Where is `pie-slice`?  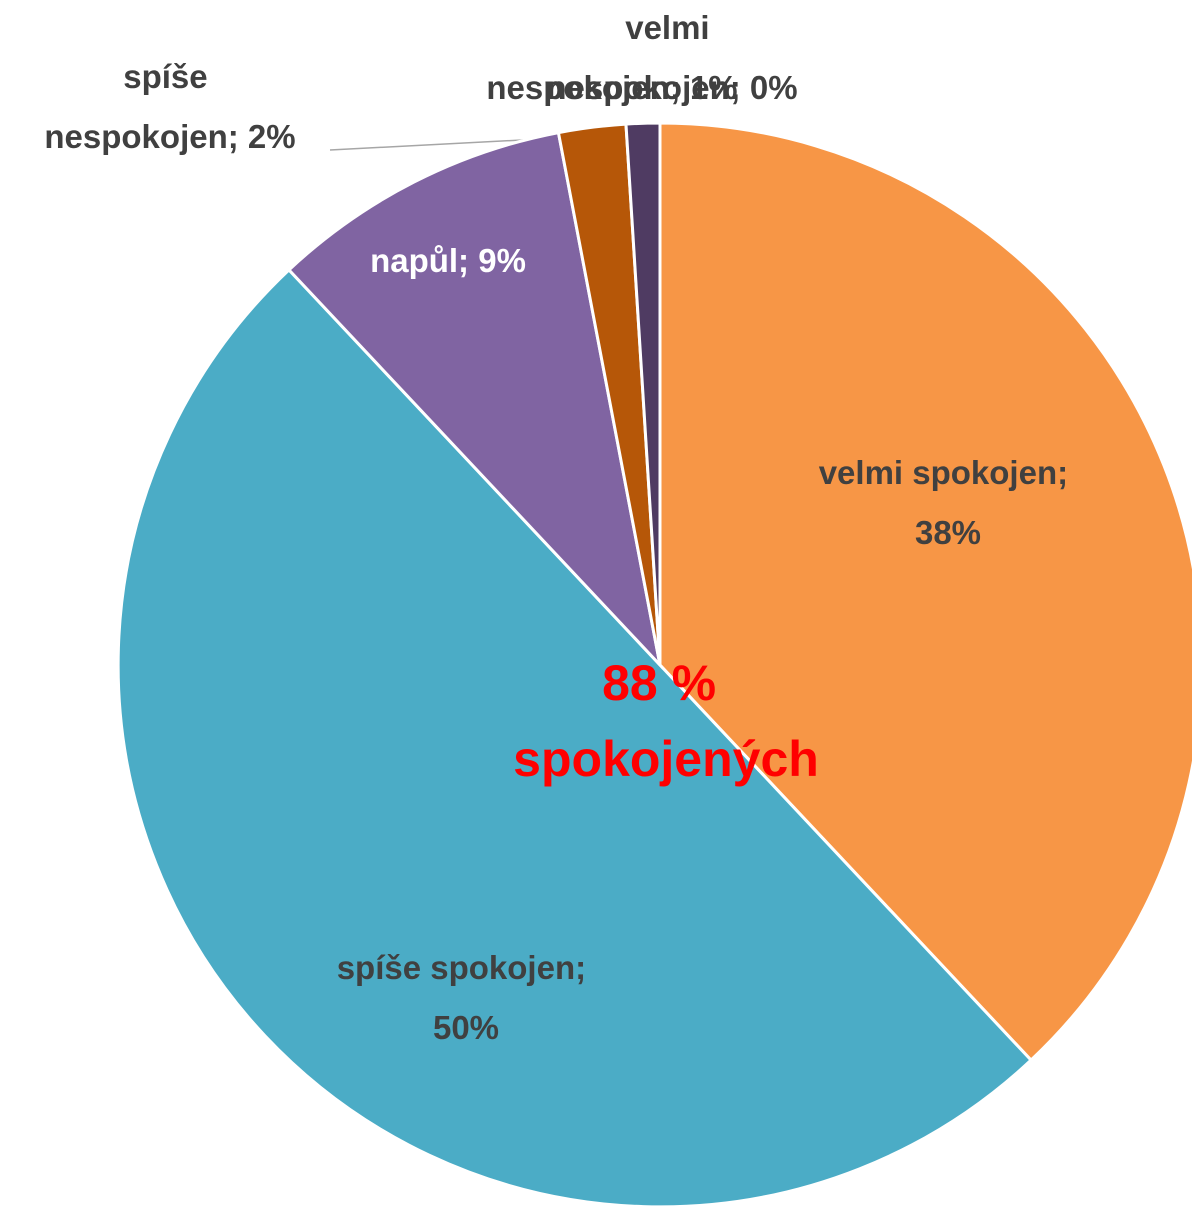
pie-slice is located at coordinates (474, 400).